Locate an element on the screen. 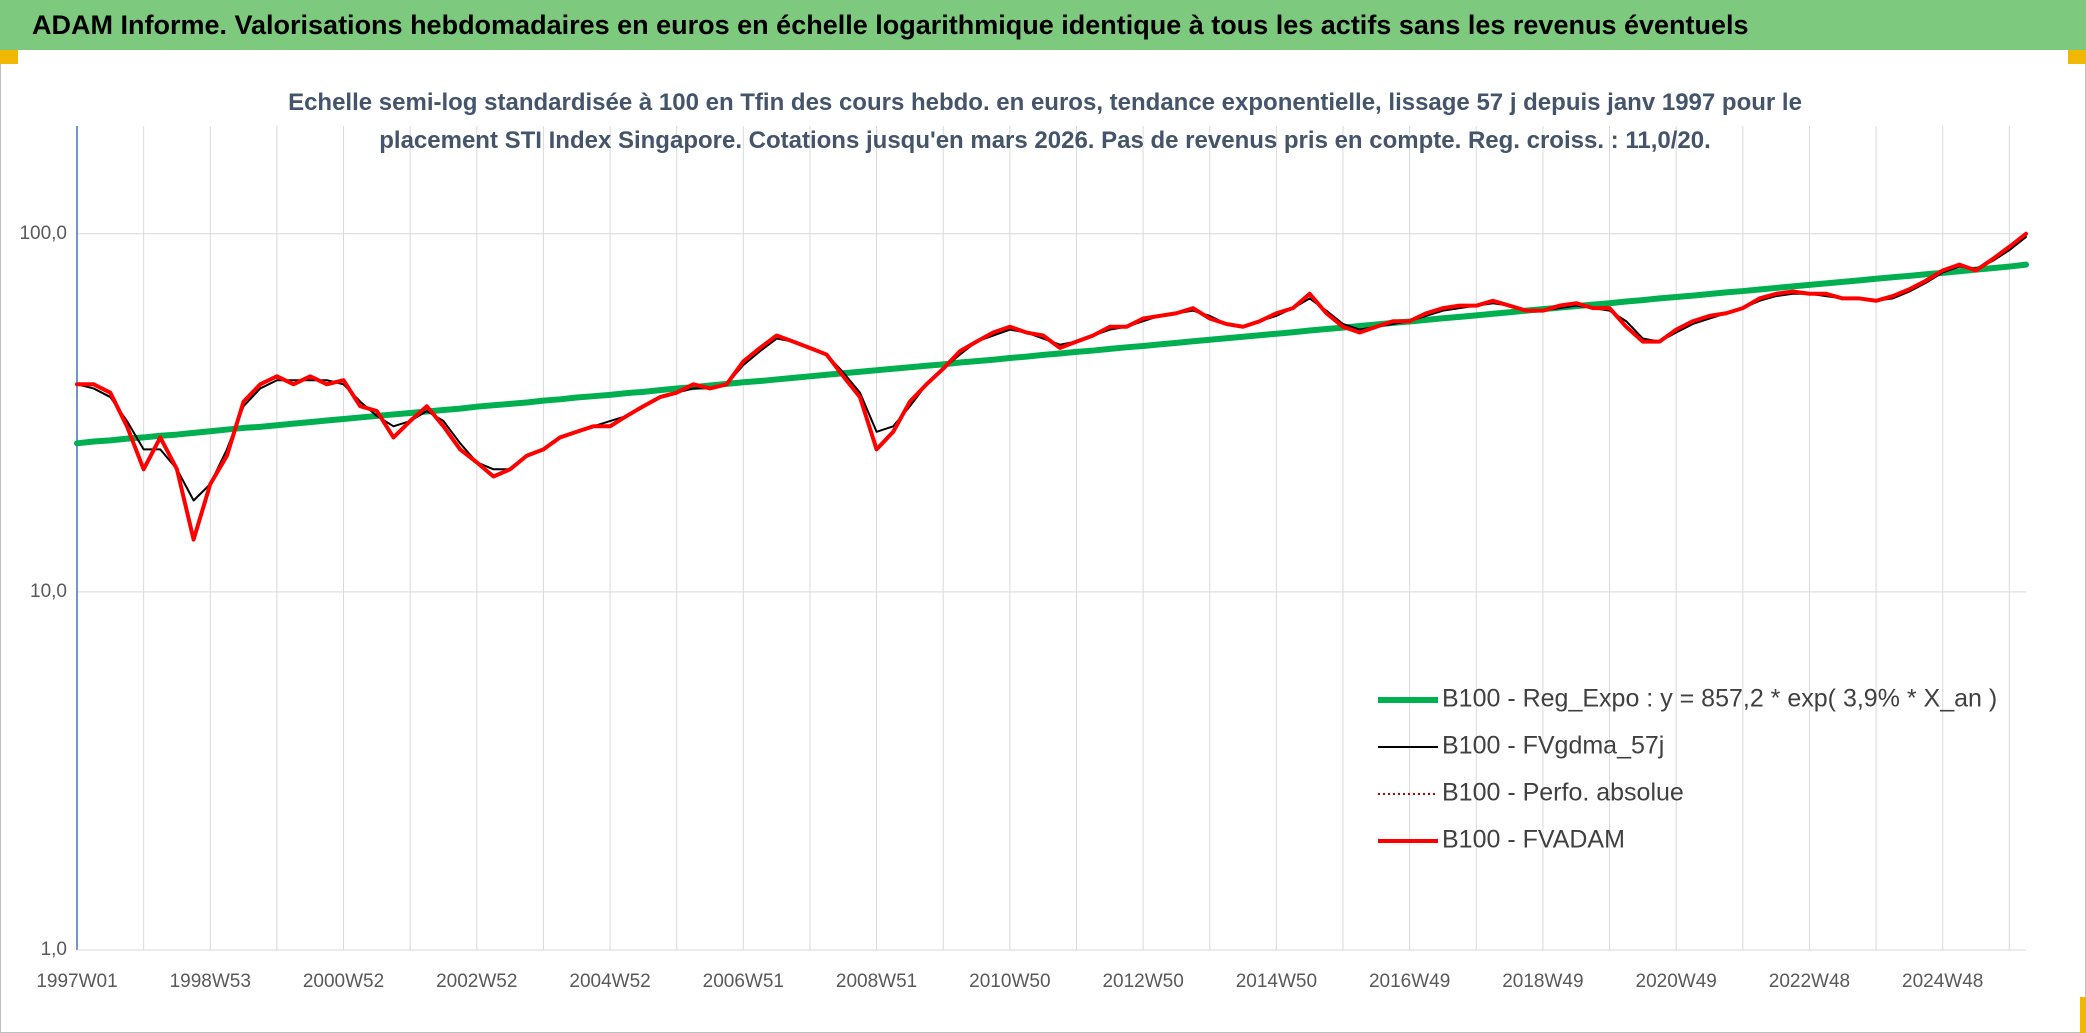  legend-label: B100 - FVADAM is located at coordinates (1533, 840).